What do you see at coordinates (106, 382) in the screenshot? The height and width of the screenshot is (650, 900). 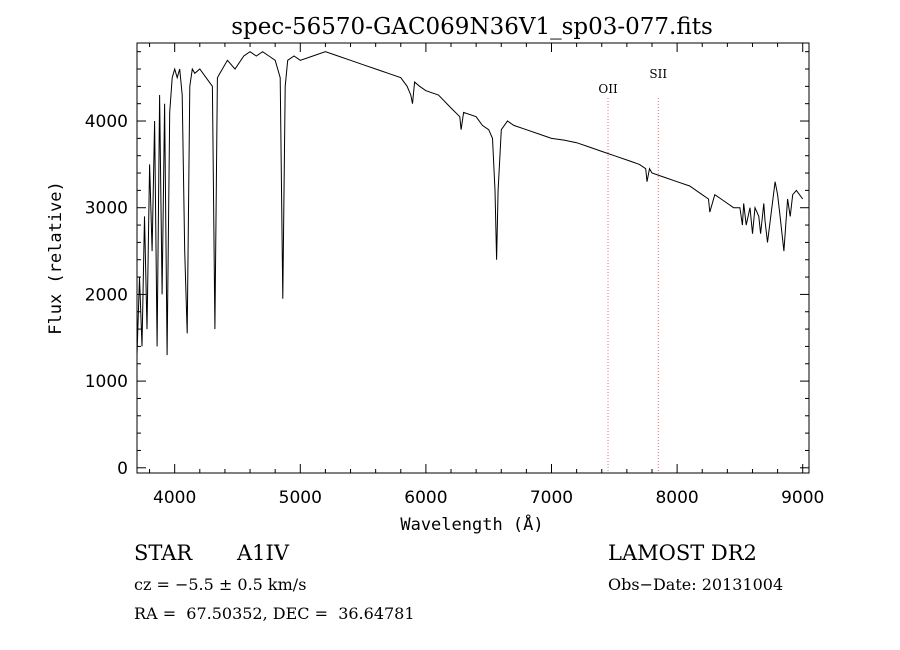 I see `y-tick-label: 1000` at bounding box center [106, 382].